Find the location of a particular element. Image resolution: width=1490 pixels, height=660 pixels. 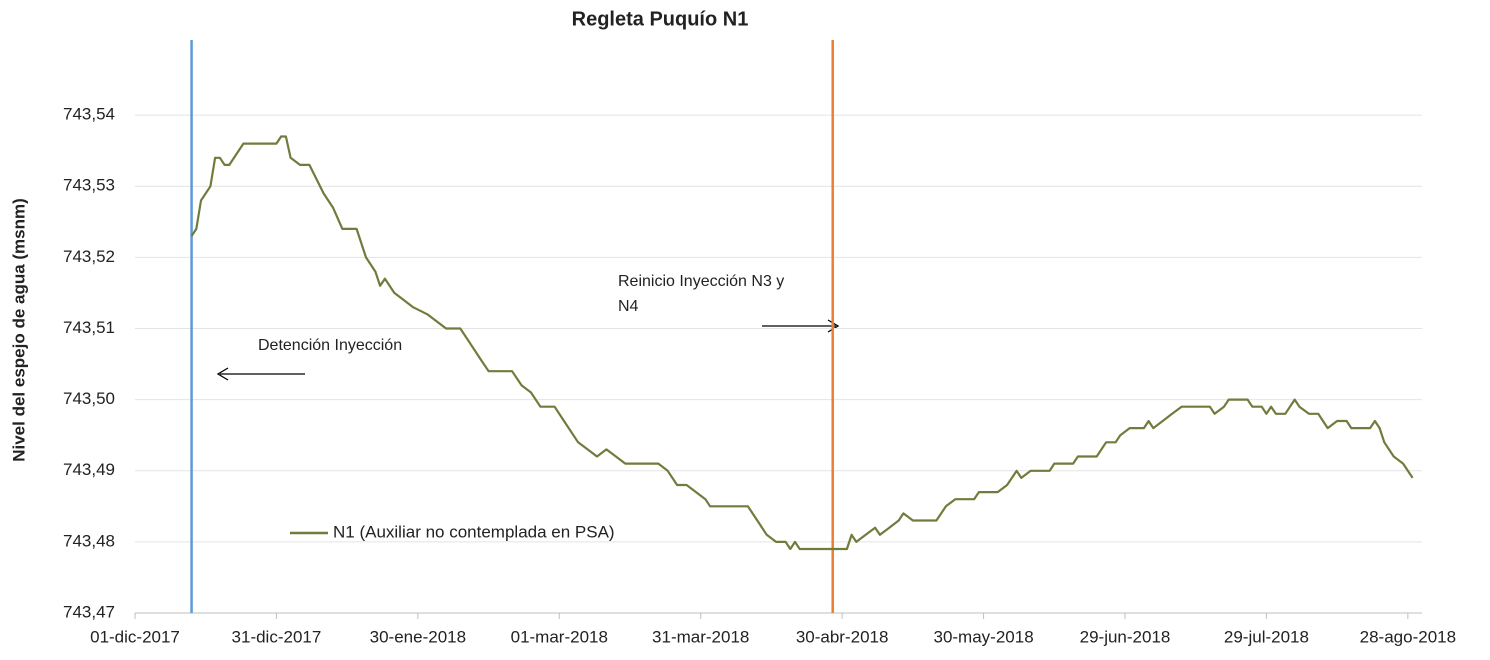

y-tick-label: 743,53 is located at coordinates (89, 185).